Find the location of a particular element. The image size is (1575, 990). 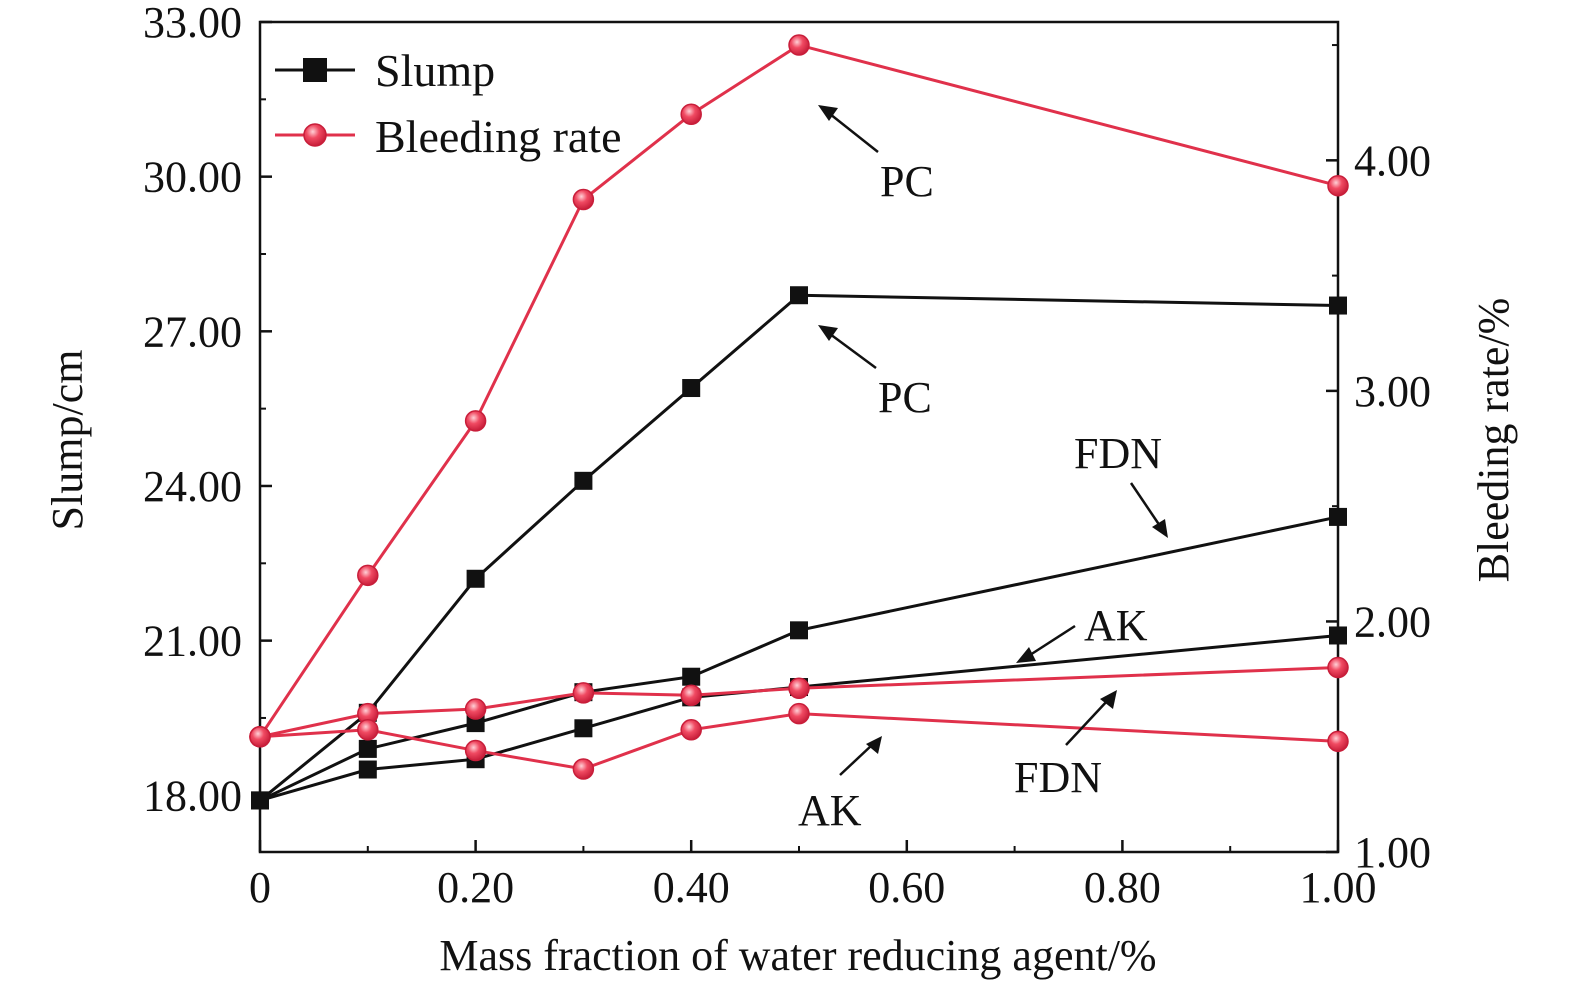

y-tick-label: 30.00 is located at coordinates (192, 177).